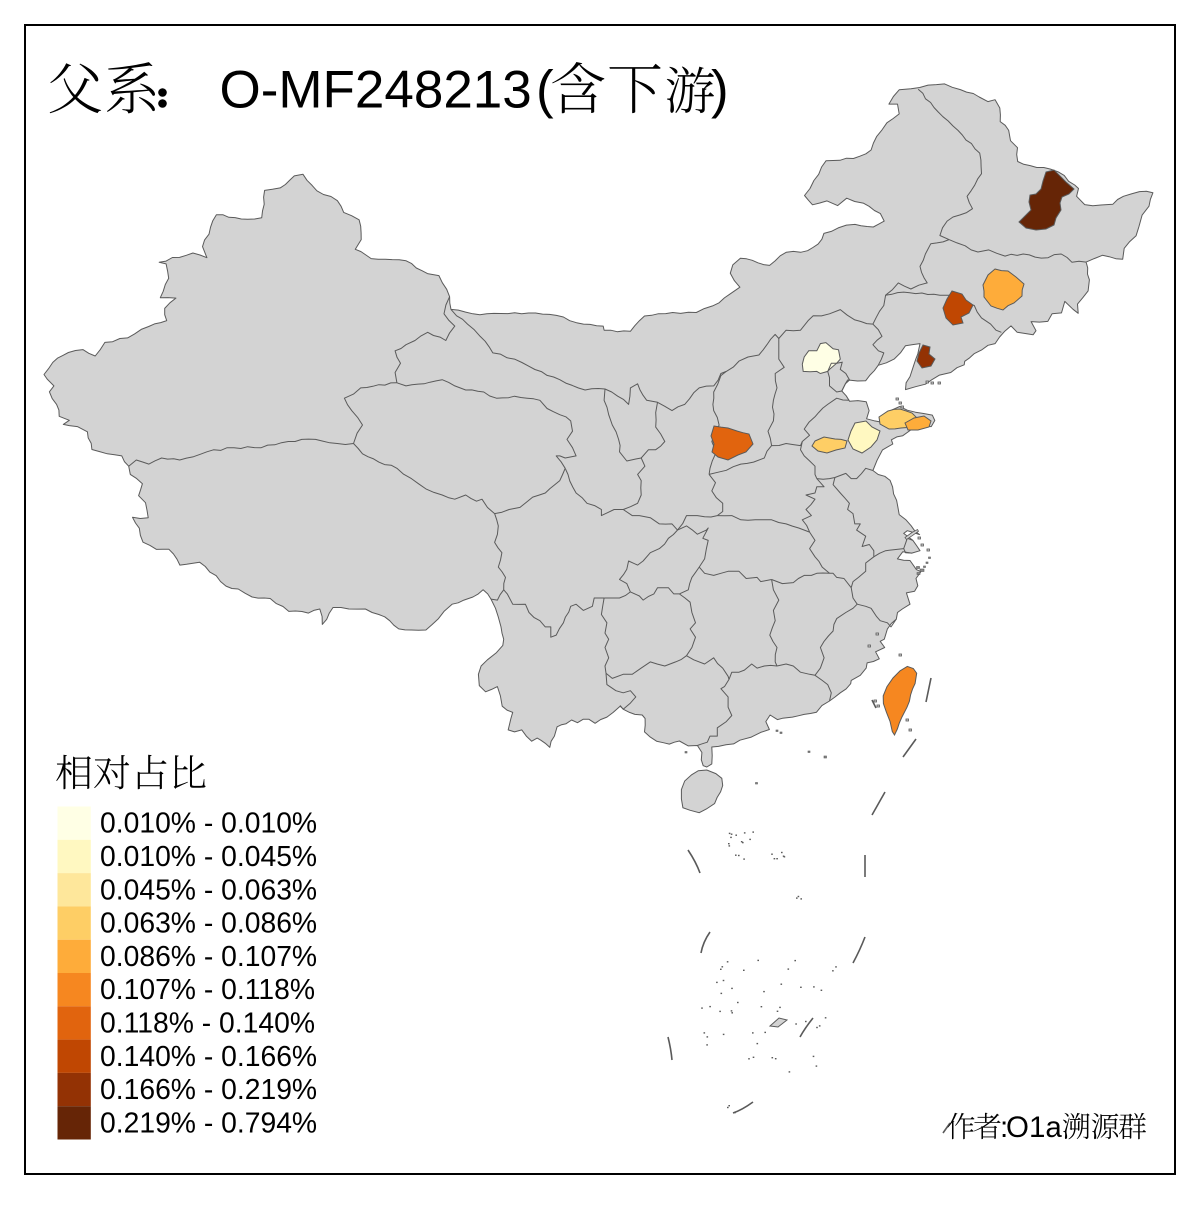  Describe the element at coordinates (1034, 1127) in the screenshot. I see `svg-text: O1a` at that location.